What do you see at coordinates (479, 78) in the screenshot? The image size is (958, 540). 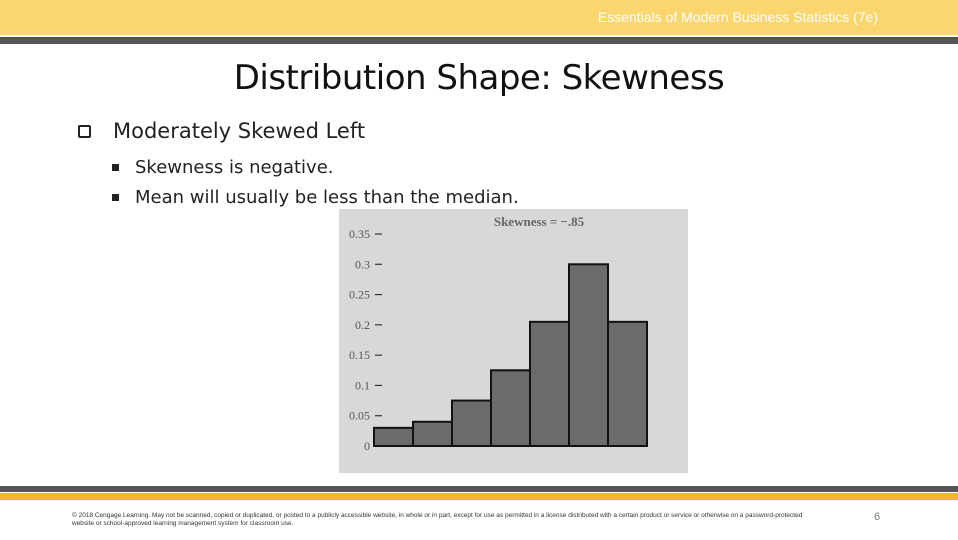 I see `slide-title: Distribution Shape: Skewness` at bounding box center [479, 78].